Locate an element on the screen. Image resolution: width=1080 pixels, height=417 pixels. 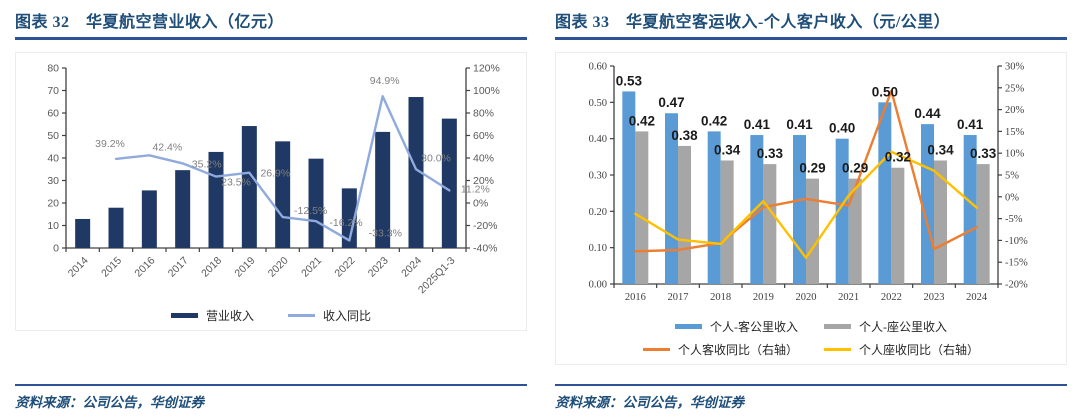
svg-text: 94.9% is located at coordinates (385, 81).